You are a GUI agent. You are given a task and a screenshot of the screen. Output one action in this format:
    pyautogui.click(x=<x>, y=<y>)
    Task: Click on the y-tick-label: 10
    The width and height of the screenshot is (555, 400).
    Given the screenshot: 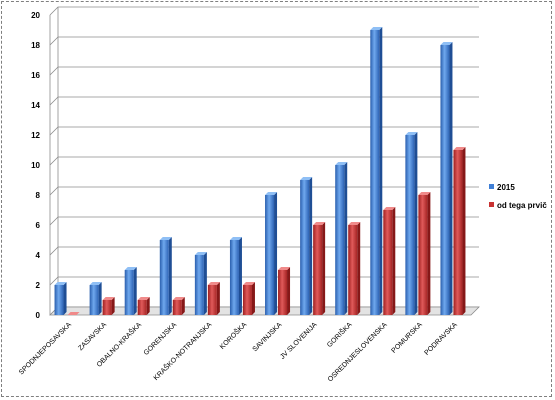 What is the action you would take?
    pyautogui.click(x=35, y=165)
    